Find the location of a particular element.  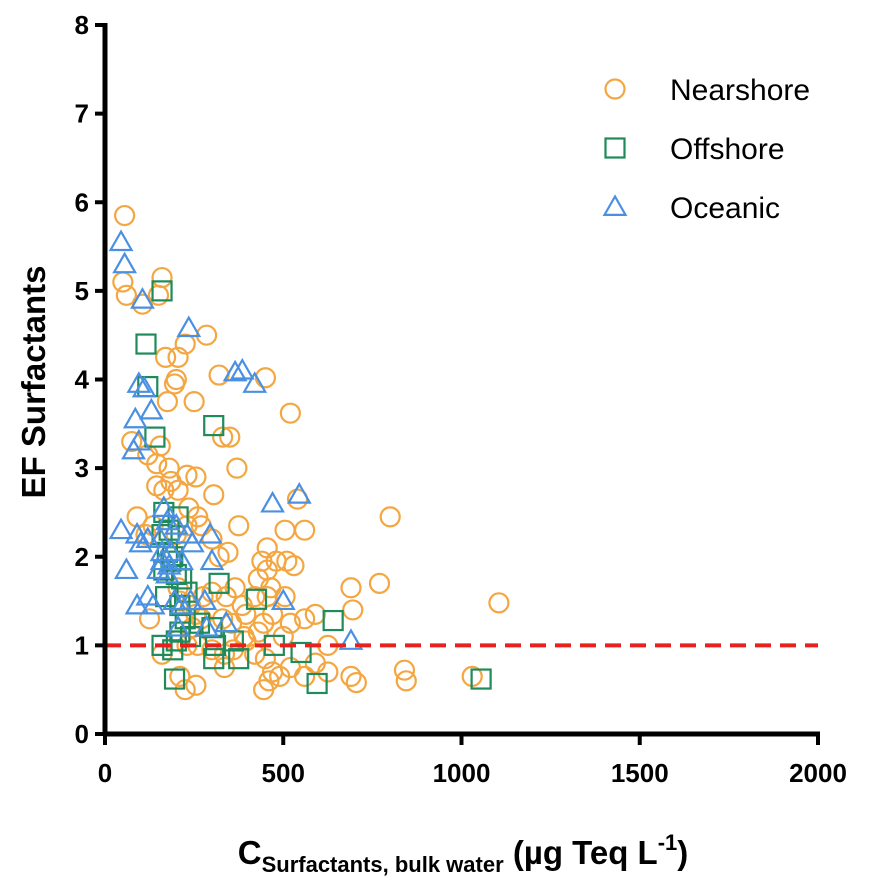

y-tick-label: 3 is located at coordinates (82, 468).